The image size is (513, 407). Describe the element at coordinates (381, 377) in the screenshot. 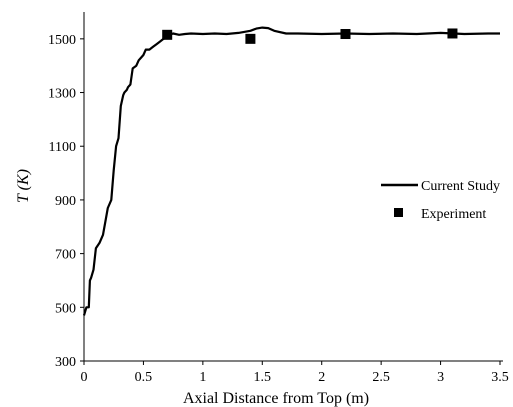

I see `x-tick-label: 2.5` at that location.